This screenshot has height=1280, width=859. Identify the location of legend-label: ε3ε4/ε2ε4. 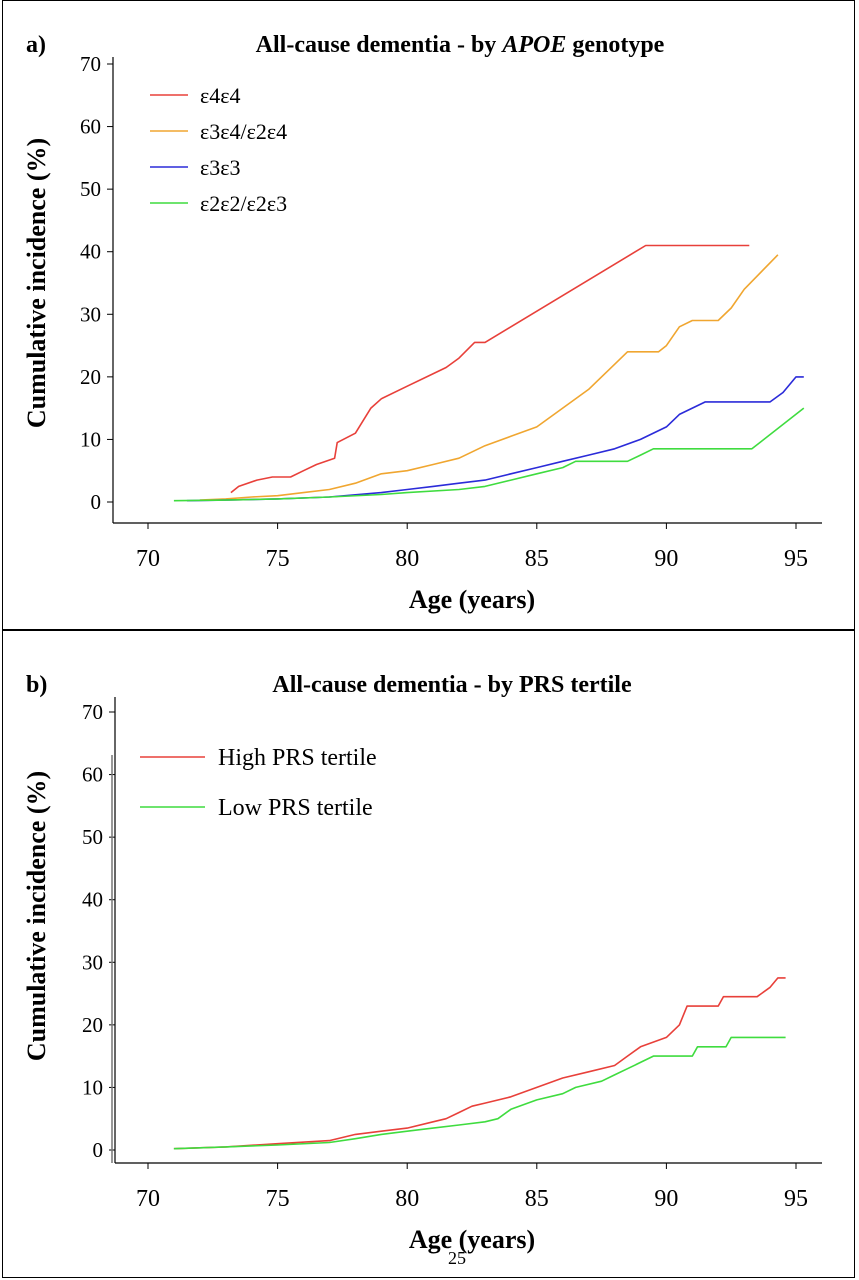
(243, 131).